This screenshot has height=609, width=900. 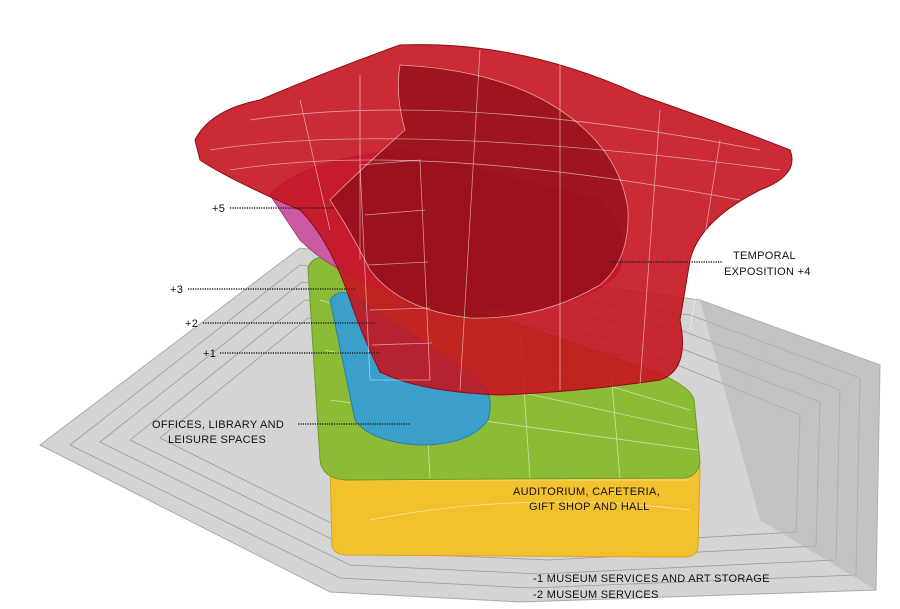 What do you see at coordinates (596, 595) in the screenshot?
I see `label: -2 MUSEUM SERVICES` at bounding box center [596, 595].